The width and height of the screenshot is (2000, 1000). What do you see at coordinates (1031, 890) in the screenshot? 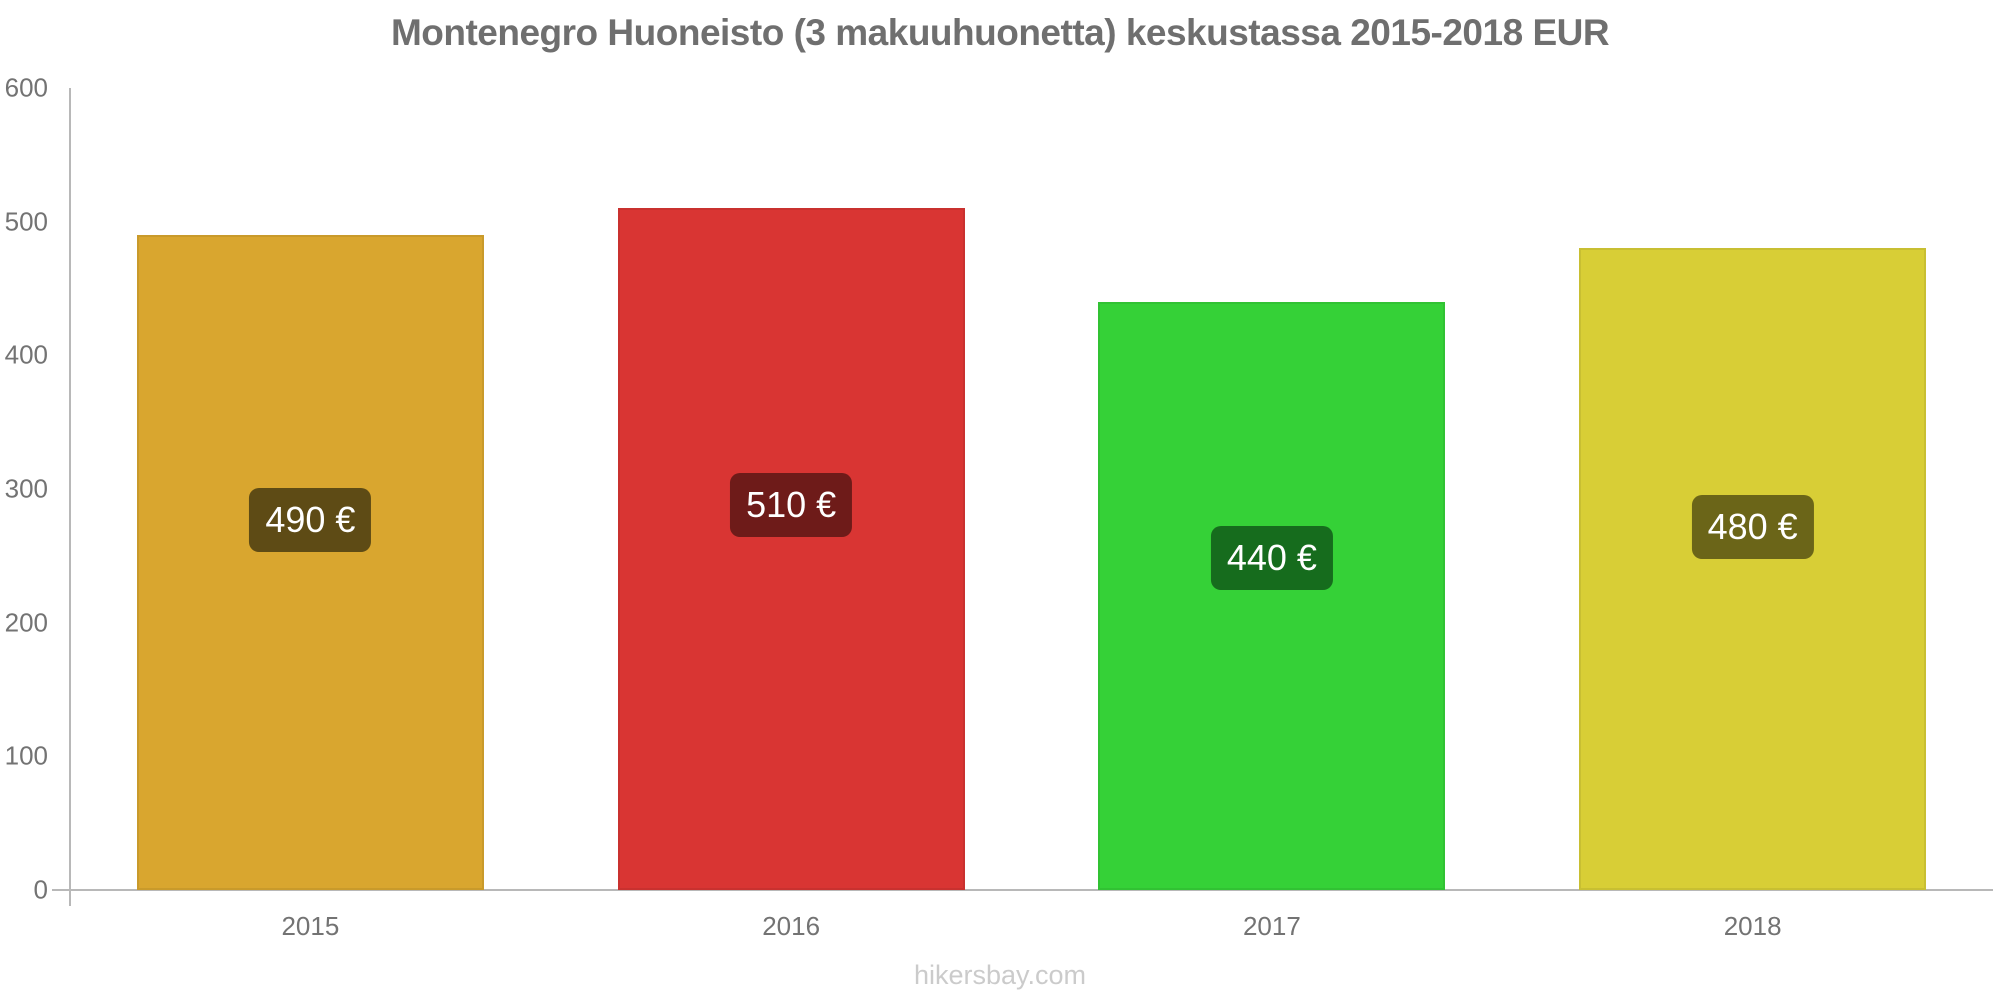
I see `x-axis-line` at bounding box center [1031, 890].